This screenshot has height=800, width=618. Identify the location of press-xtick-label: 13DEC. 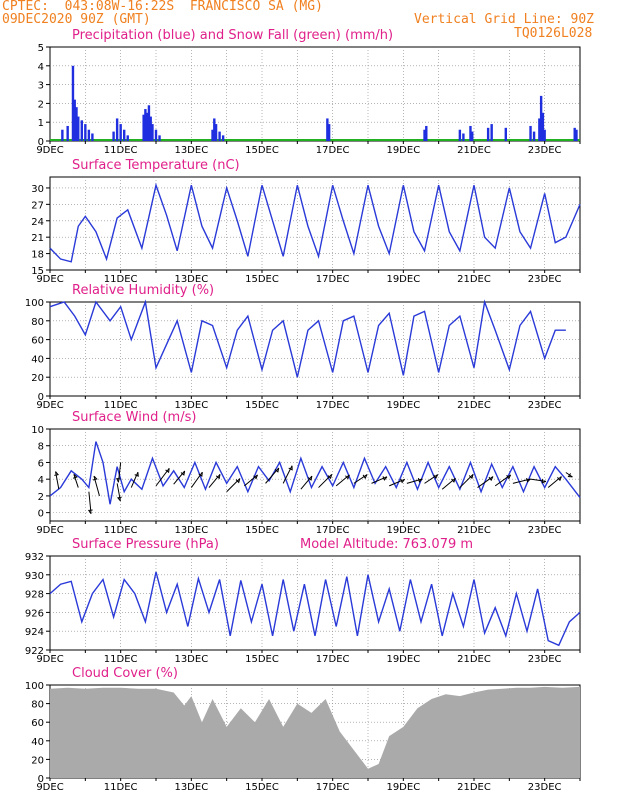
(191, 659).